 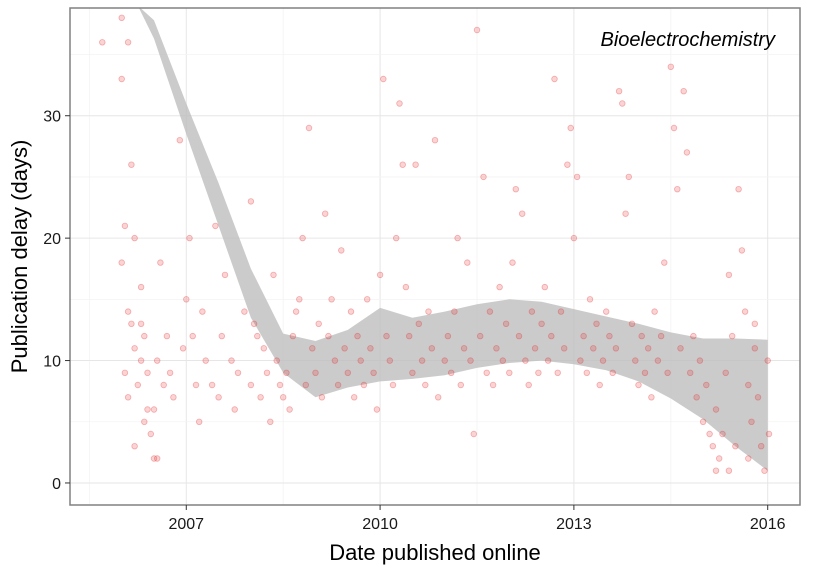 I want to click on chart-annotation: Bioelectrochemistry, so click(x=688, y=40).